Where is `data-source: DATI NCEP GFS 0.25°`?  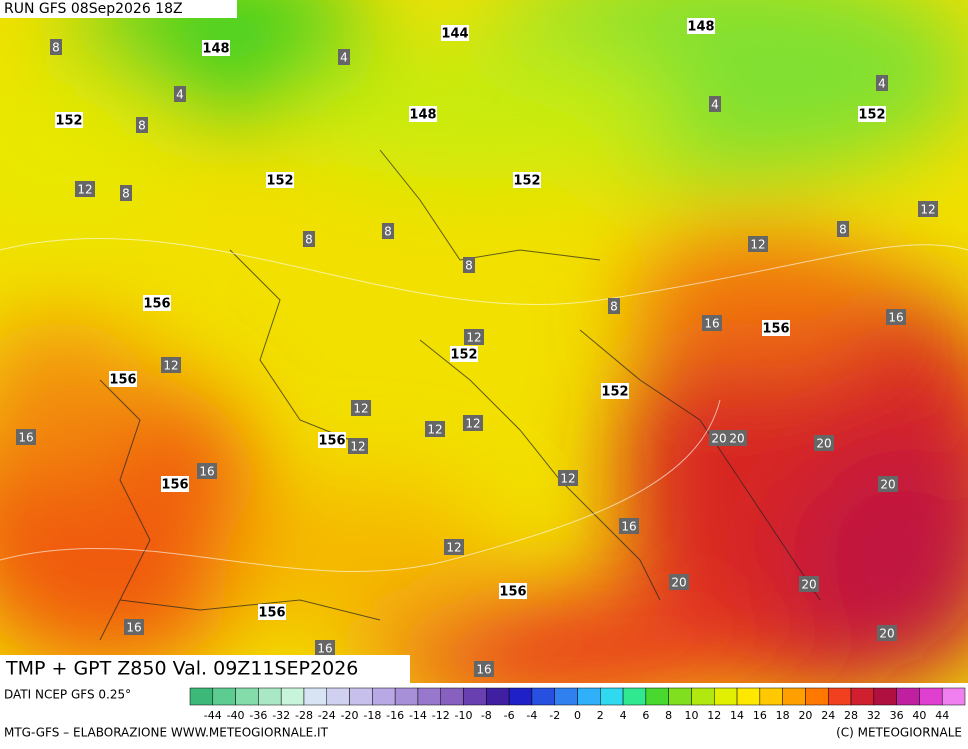 data-source: DATI NCEP GFS 0.25° is located at coordinates (67, 695).